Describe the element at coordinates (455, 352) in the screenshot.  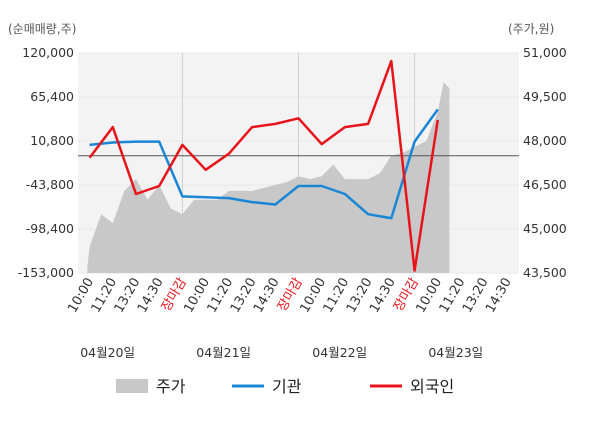
I see `date-label: 04월23일` at that location.